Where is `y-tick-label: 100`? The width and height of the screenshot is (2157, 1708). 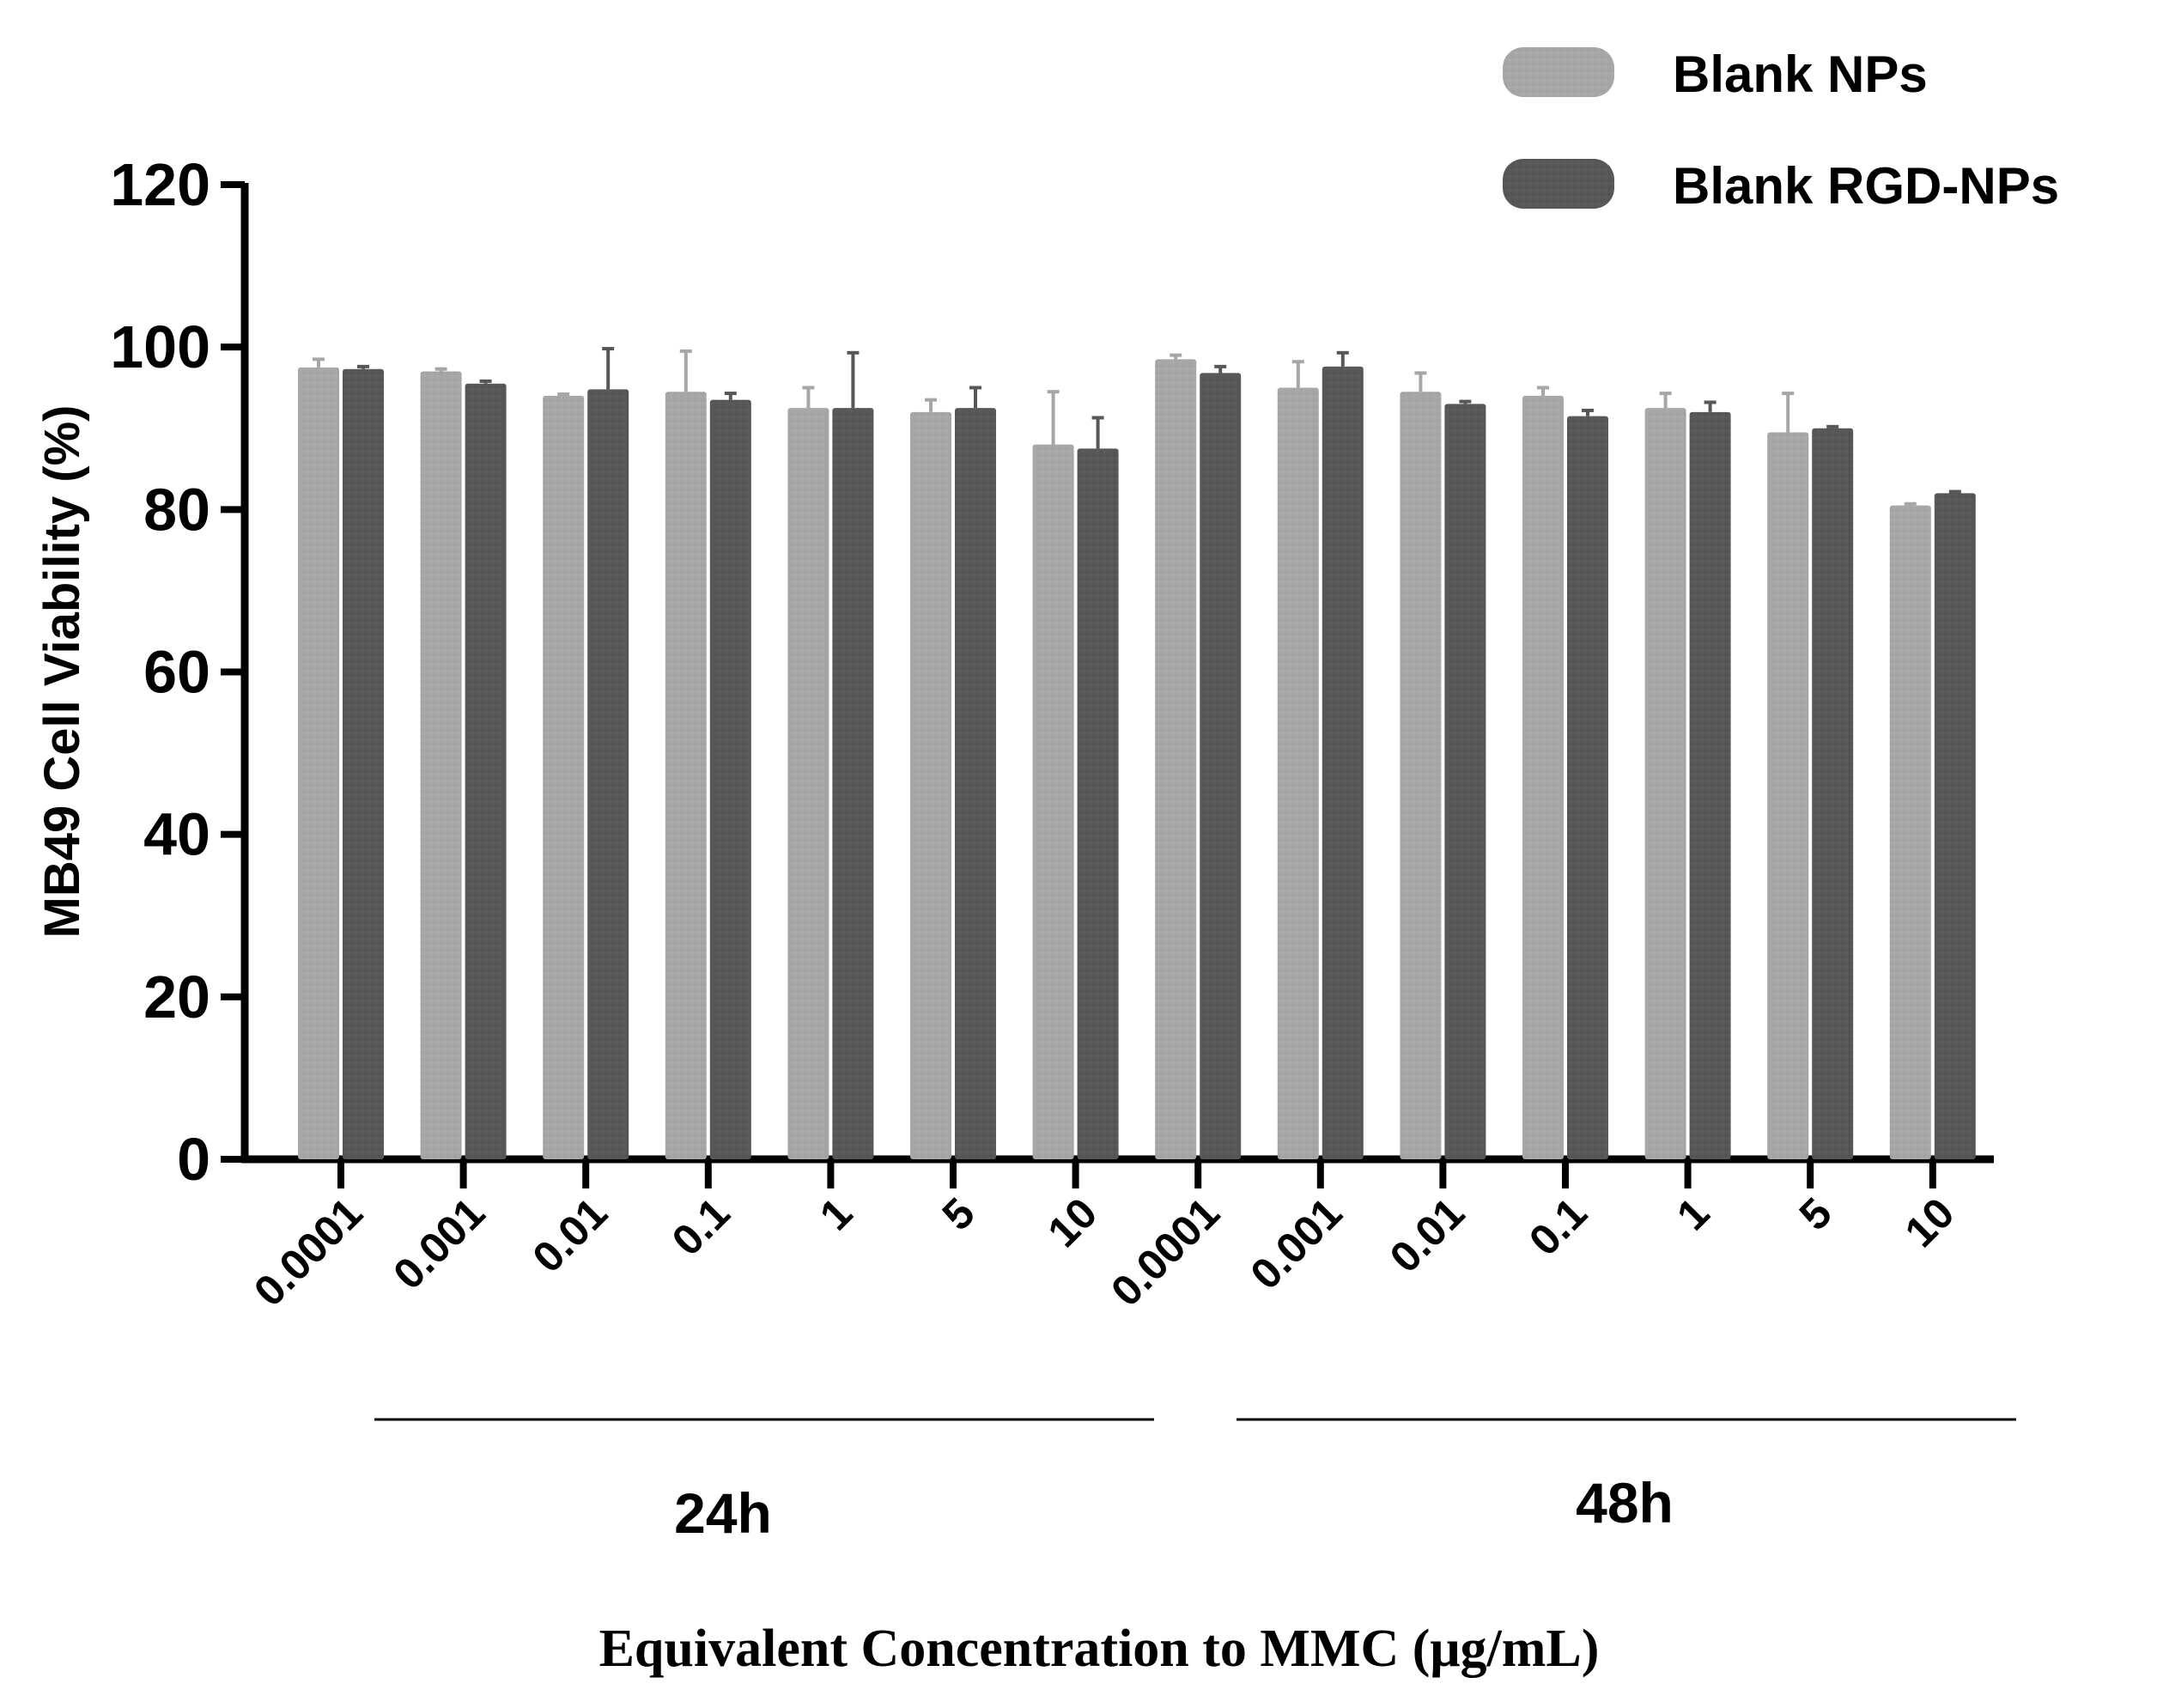 y-tick-label: 100 is located at coordinates (160, 346).